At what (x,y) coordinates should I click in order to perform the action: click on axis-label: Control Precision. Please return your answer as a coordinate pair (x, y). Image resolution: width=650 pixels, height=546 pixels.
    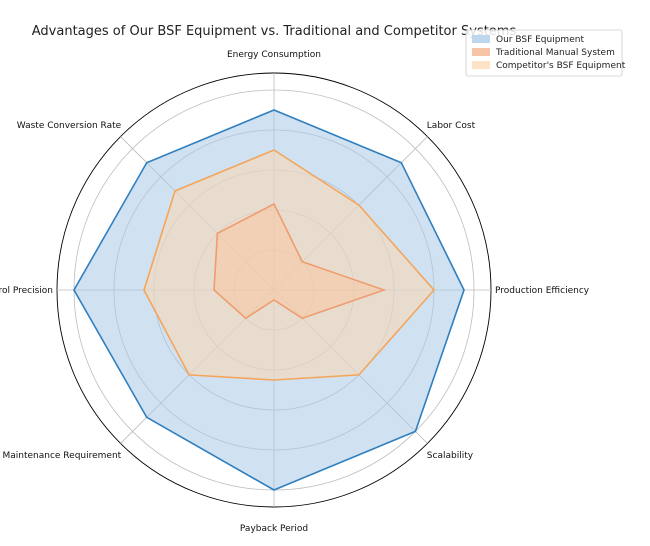
    Looking at the image, I should click on (26, 291).